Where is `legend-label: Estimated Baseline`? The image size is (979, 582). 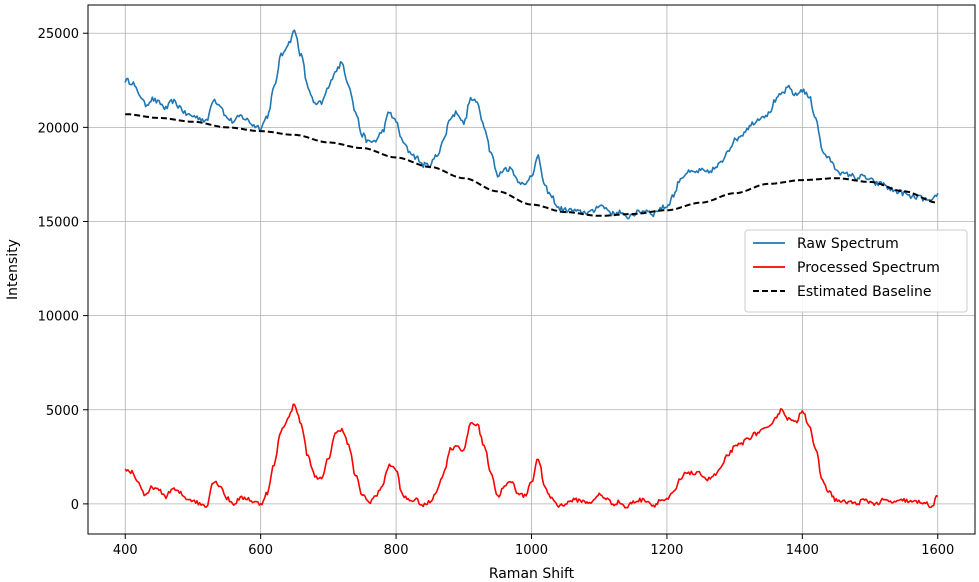
legend-label: Estimated Baseline is located at coordinates (864, 292).